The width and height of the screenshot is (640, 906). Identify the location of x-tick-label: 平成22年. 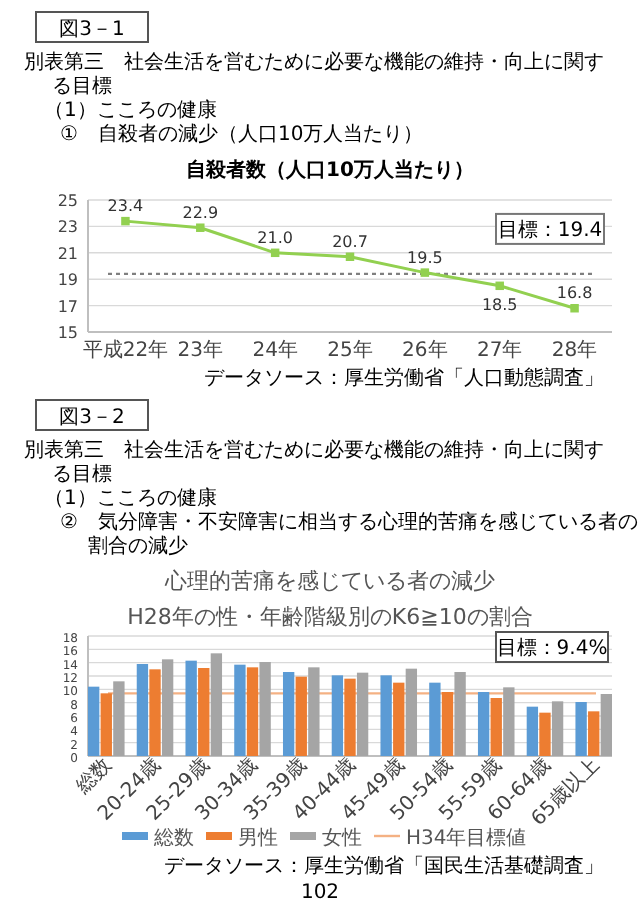
(125, 350).